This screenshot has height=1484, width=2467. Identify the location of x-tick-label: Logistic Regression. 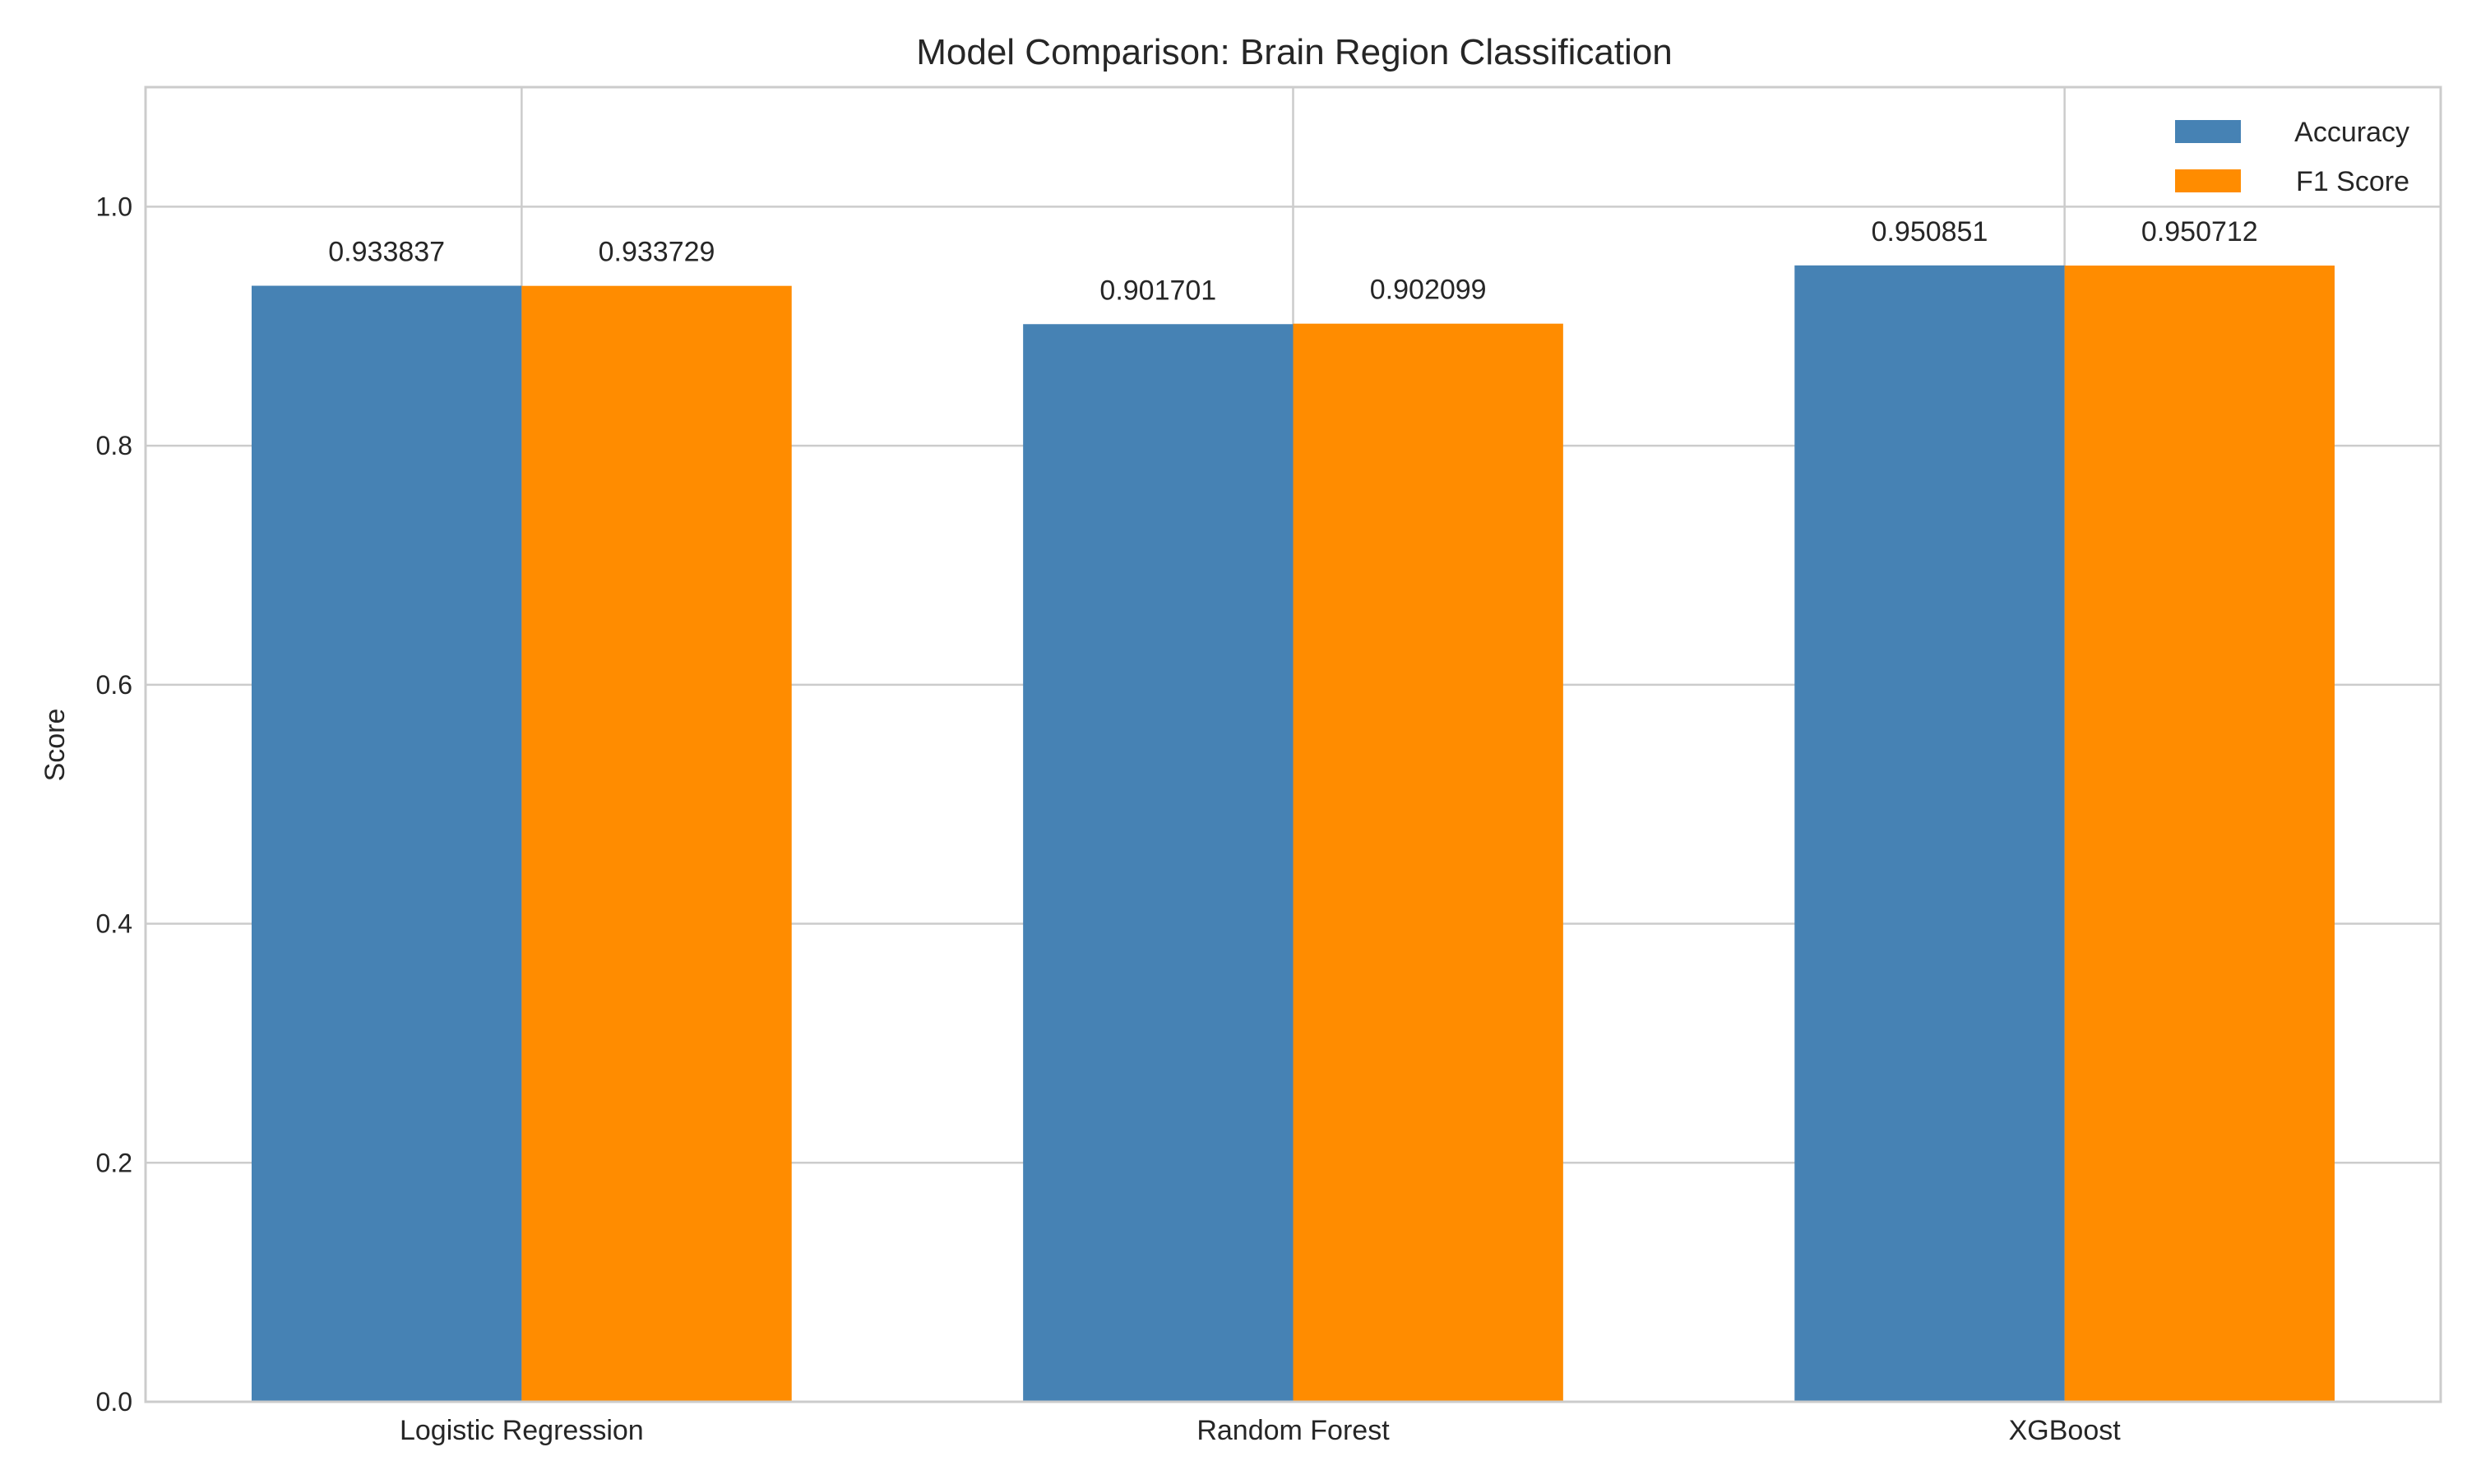
(522, 1430).